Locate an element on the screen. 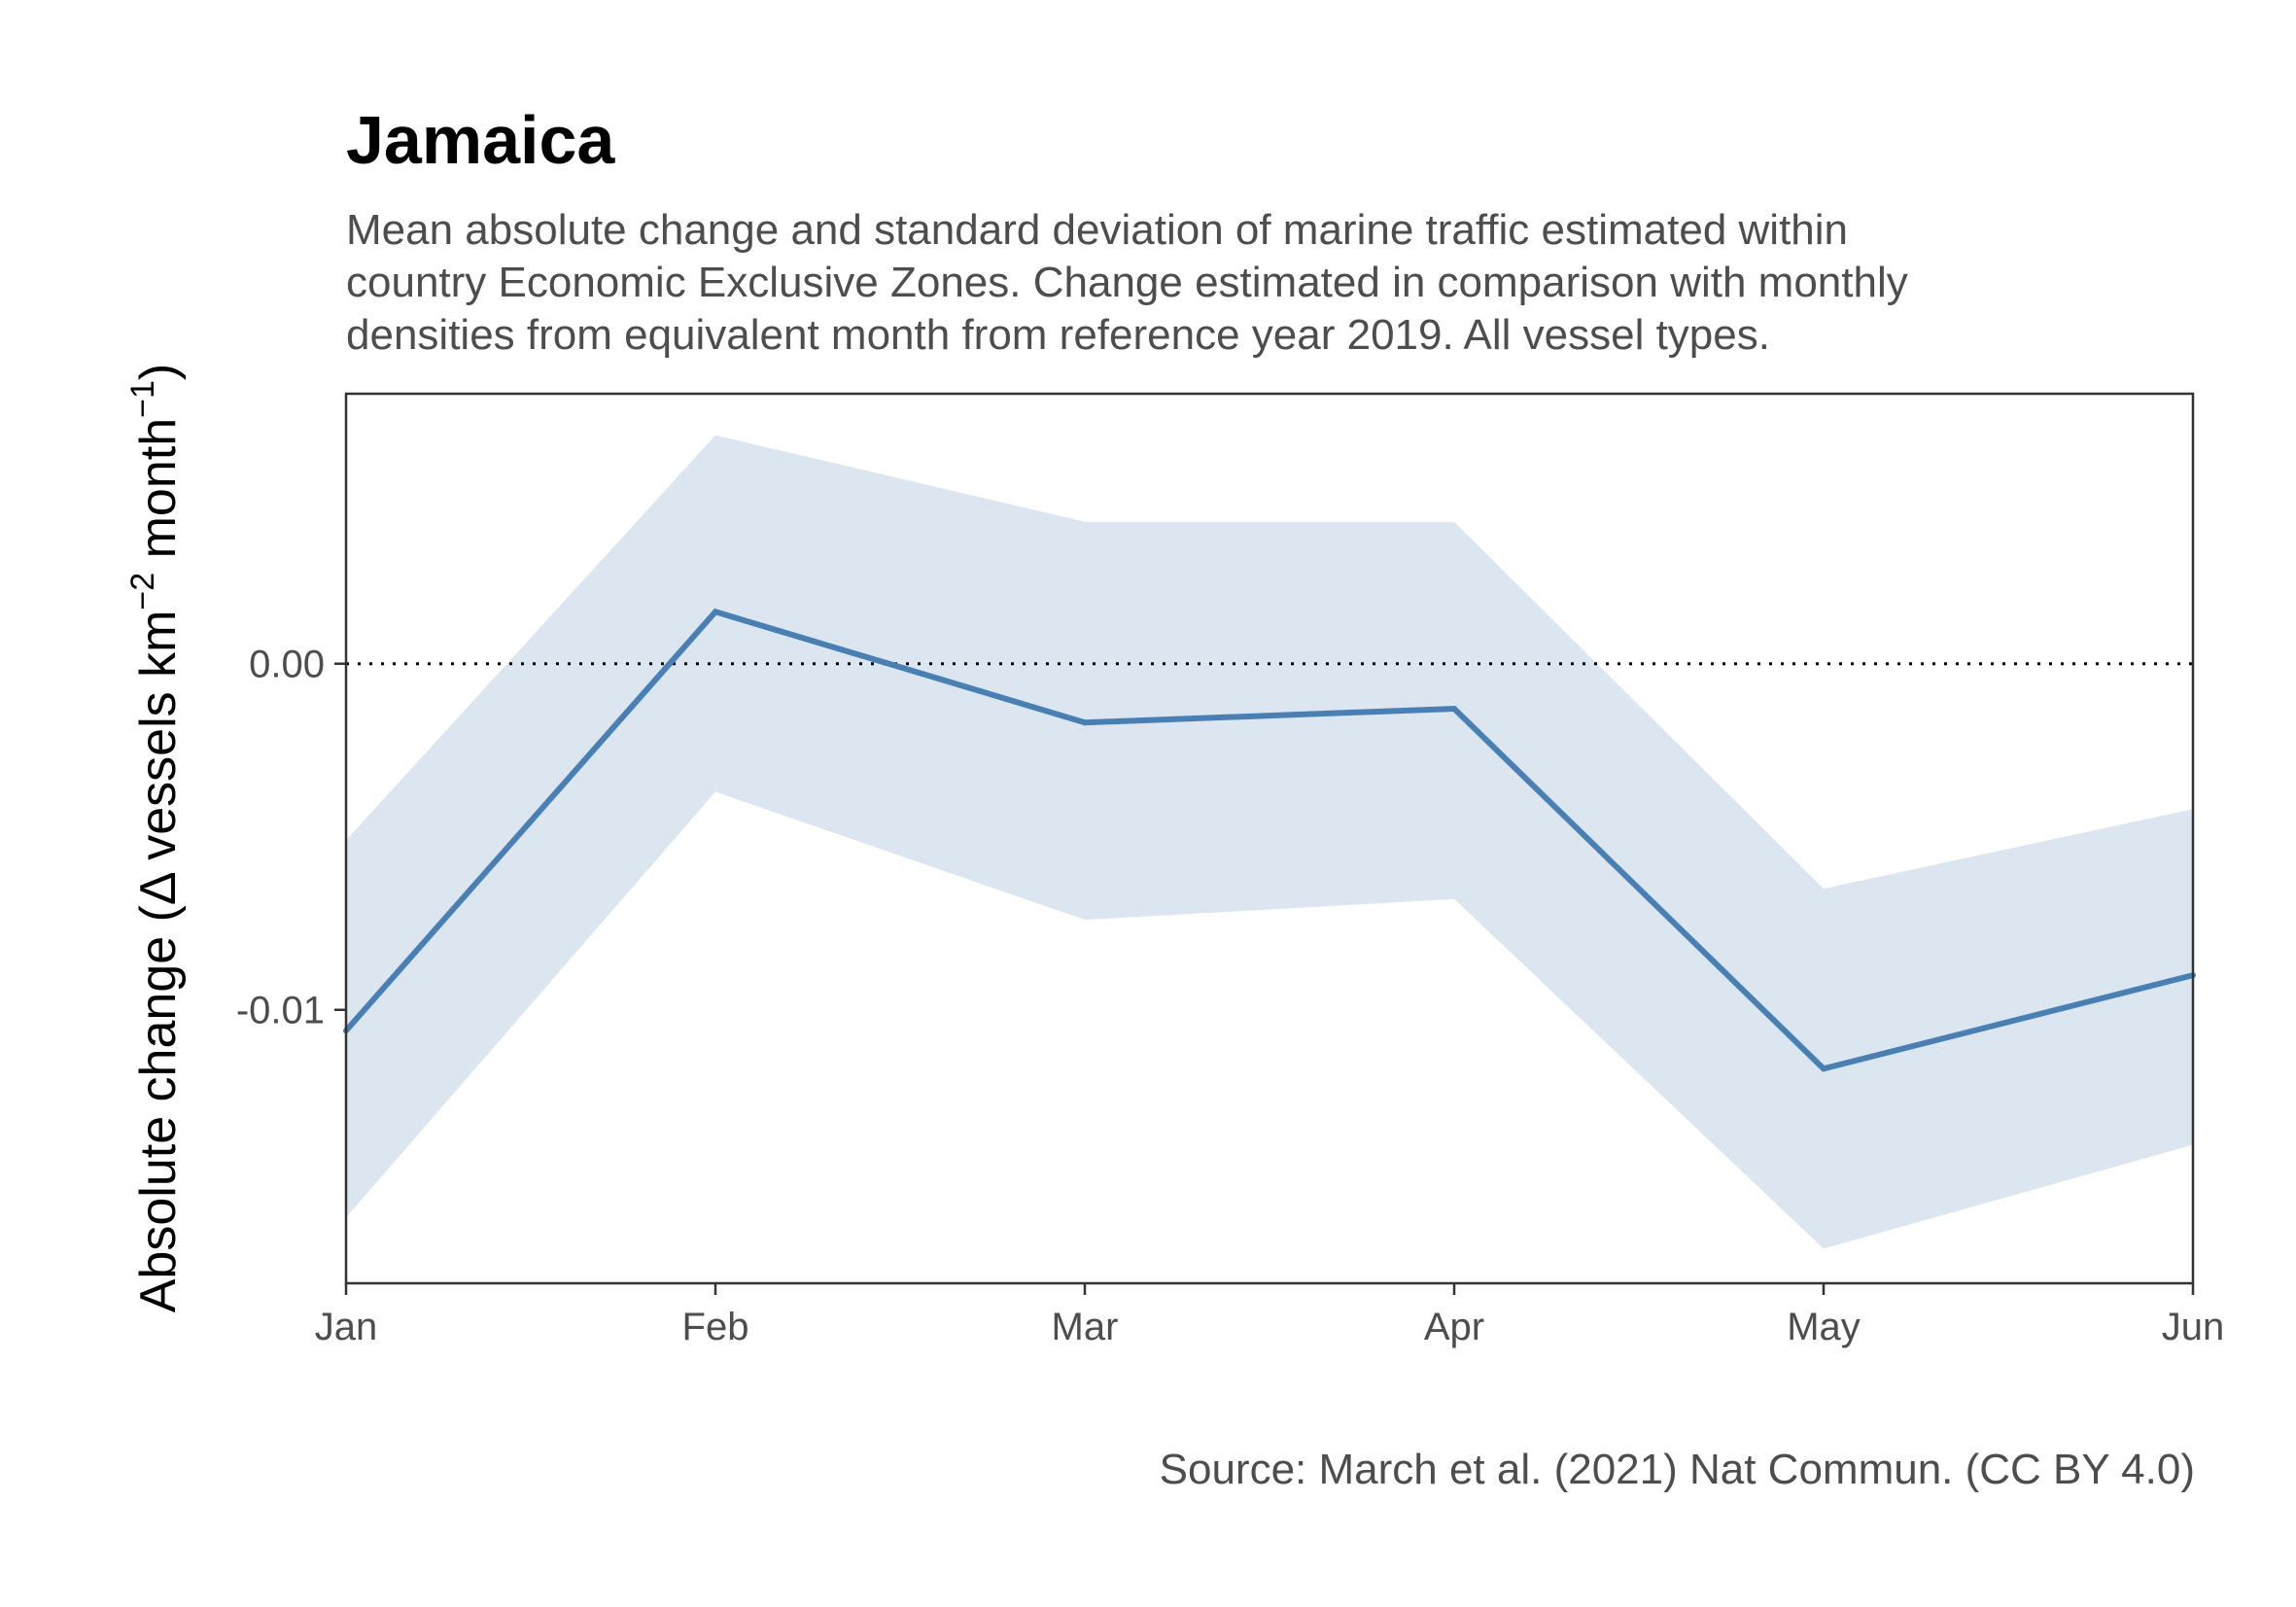 Image resolution: width=2296 pixels, height=1607 pixels. mean-point-may is located at coordinates (1823, 1069).